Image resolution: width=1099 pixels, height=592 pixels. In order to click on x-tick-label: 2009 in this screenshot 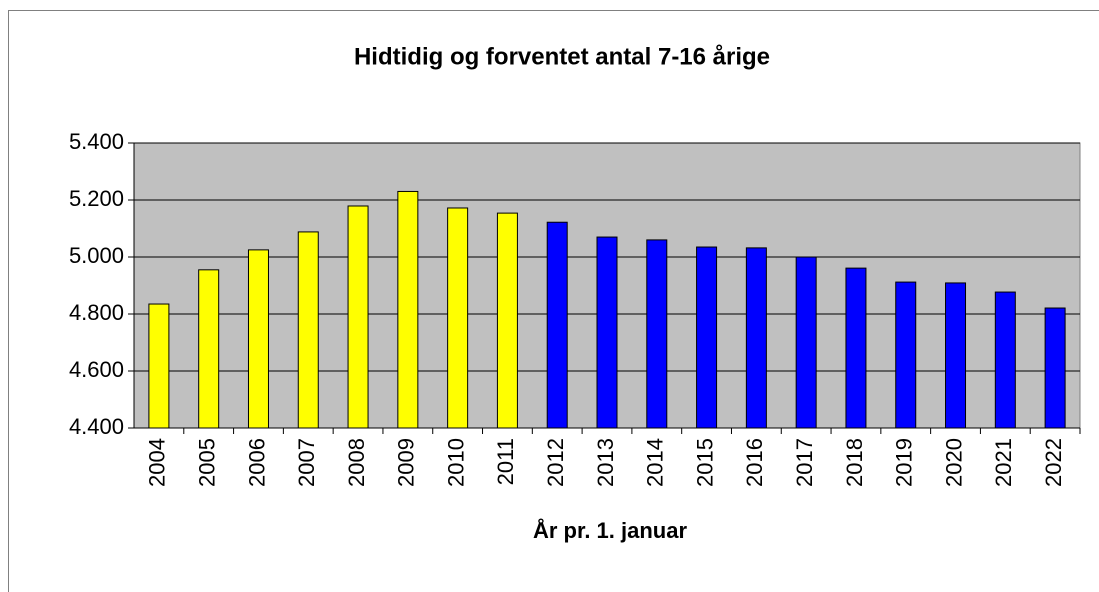, I will do `click(406, 462)`.